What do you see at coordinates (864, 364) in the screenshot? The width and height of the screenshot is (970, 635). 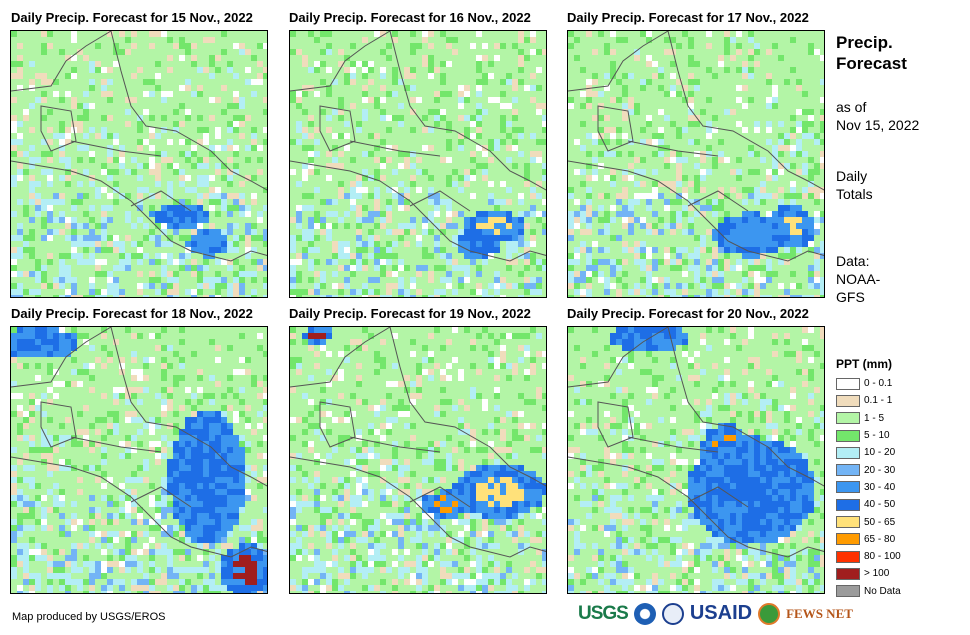 I see `legend-title: PPT (mm)` at bounding box center [864, 364].